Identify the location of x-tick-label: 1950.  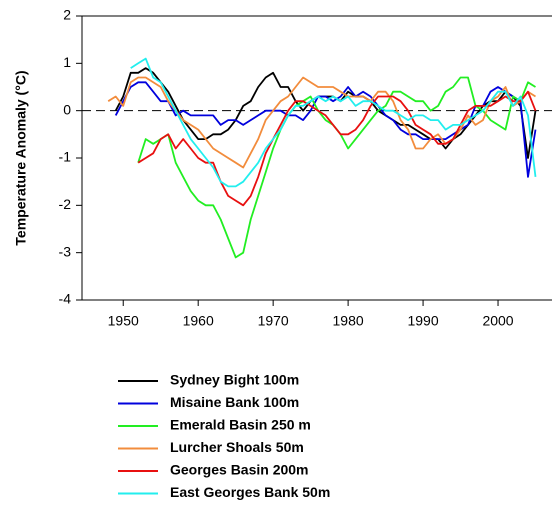
(123, 321).